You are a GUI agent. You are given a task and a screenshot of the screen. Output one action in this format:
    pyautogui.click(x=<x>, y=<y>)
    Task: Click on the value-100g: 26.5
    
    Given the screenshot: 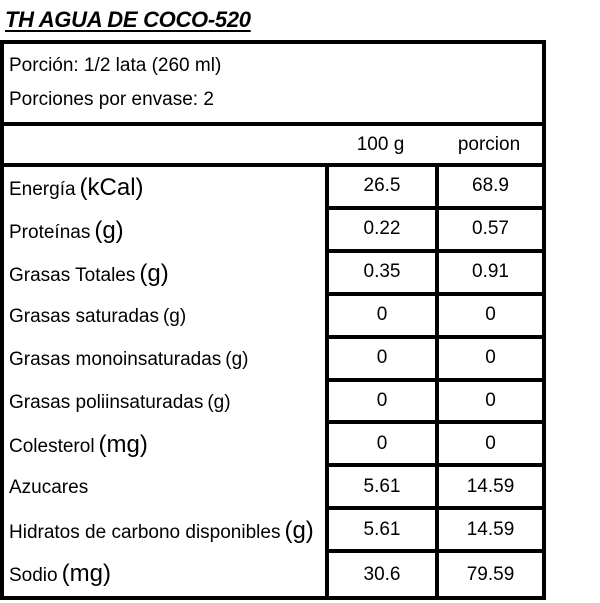 What is the action you would take?
    pyautogui.click(x=380, y=188)
    